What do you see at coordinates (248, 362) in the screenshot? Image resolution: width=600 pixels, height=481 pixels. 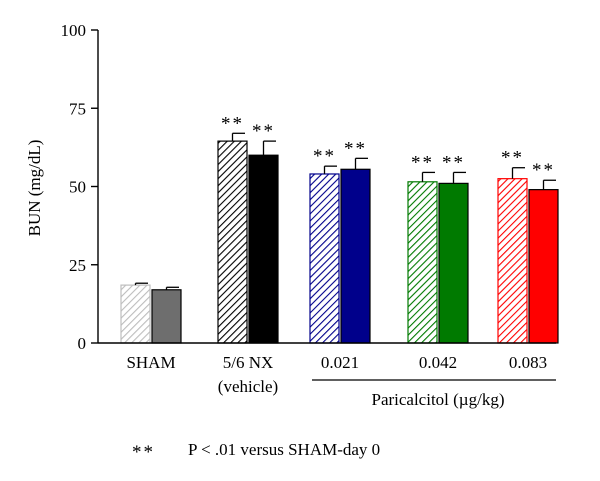 I see `x-category-label: 5/6 NX` at bounding box center [248, 362].